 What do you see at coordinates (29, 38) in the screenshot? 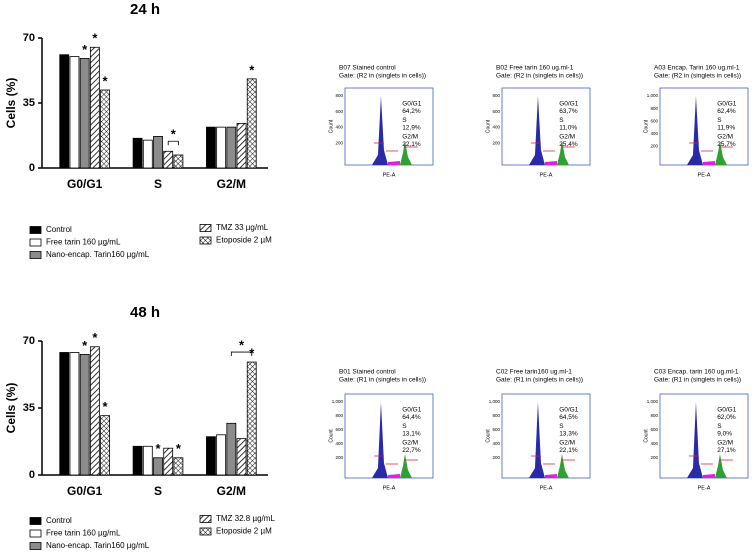
I see `y-tick-label: 70` at bounding box center [29, 38].